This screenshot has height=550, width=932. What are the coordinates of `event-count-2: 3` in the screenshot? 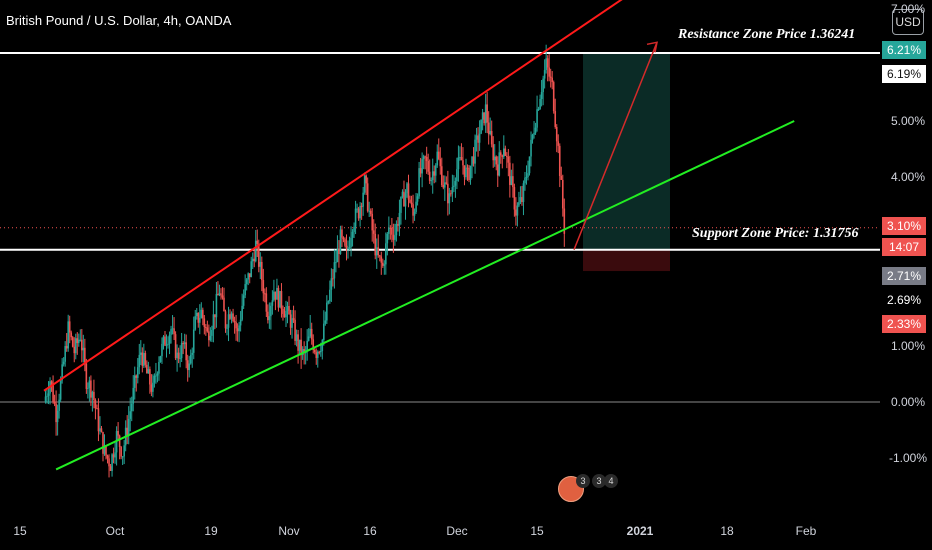 It's located at (599, 481).